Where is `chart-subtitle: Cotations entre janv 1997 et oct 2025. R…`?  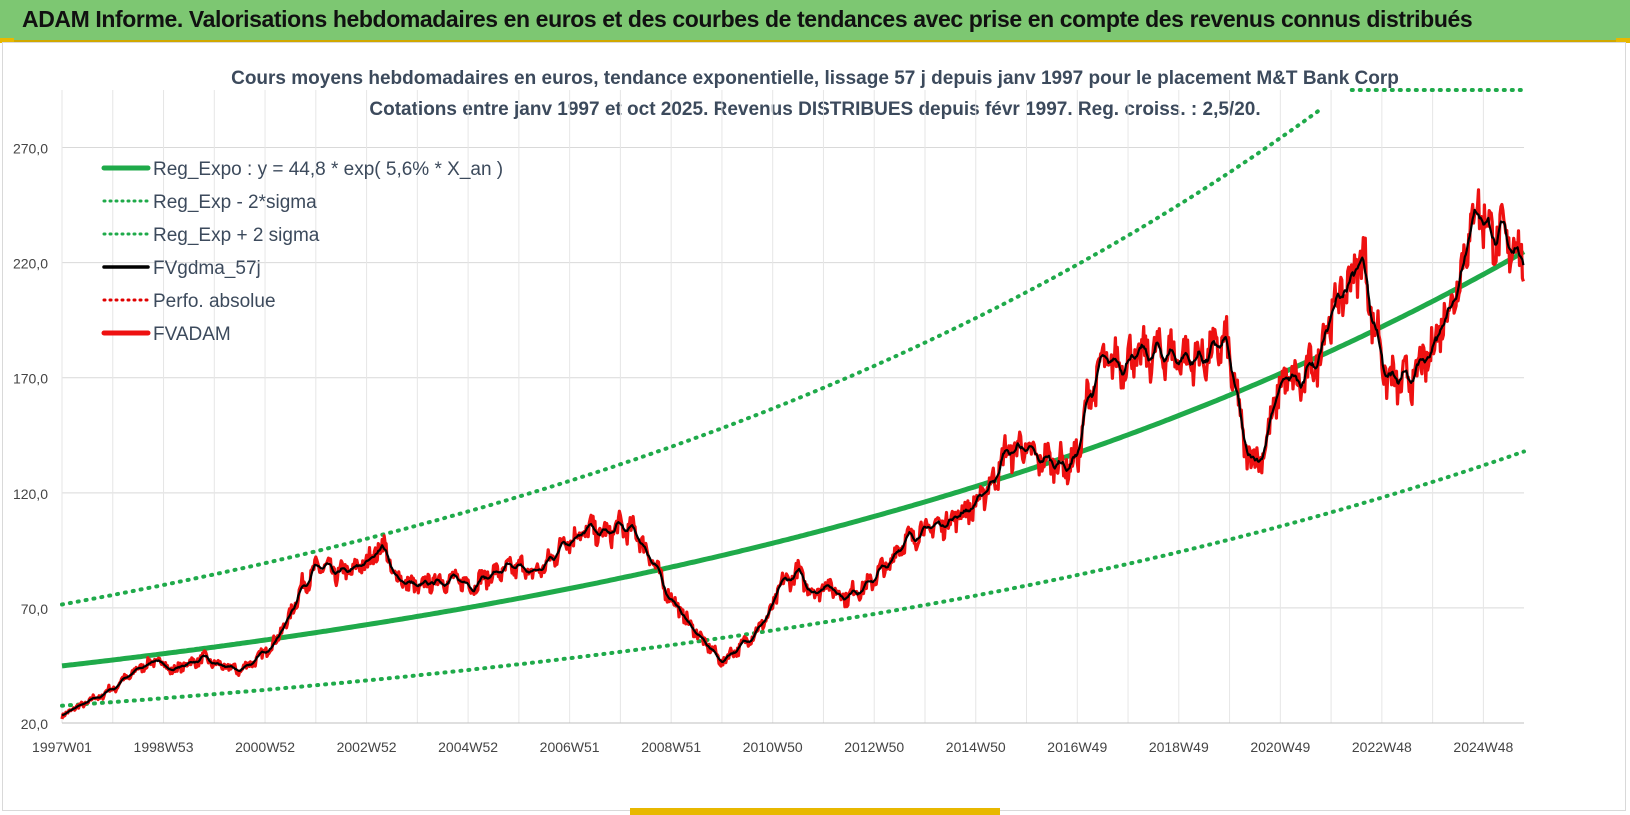
chart-subtitle: Cotations entre janv 1997 et oct 2025. R… is located at coordinates (815, 109).